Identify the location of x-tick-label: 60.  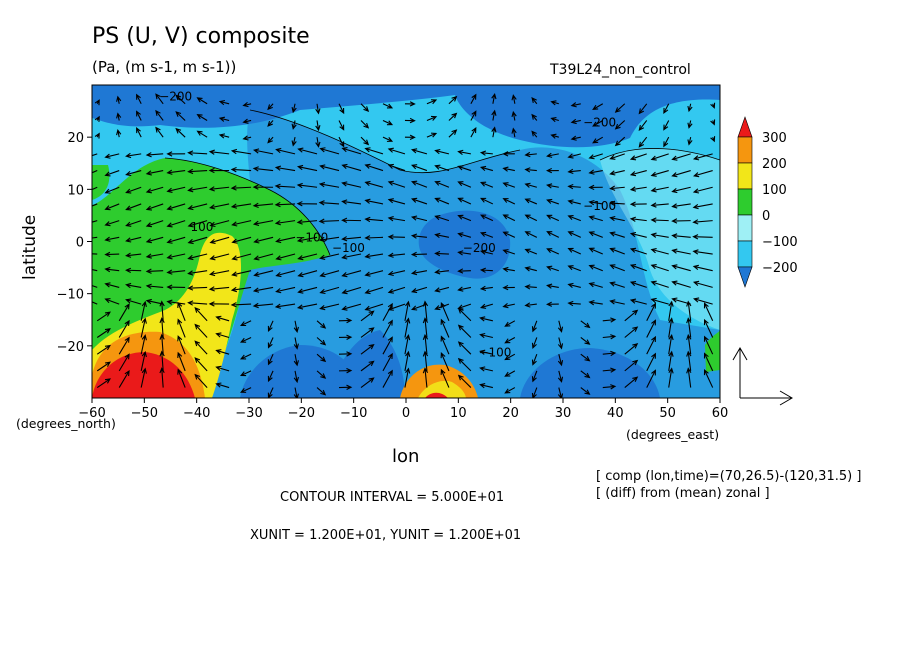
(720, 413).